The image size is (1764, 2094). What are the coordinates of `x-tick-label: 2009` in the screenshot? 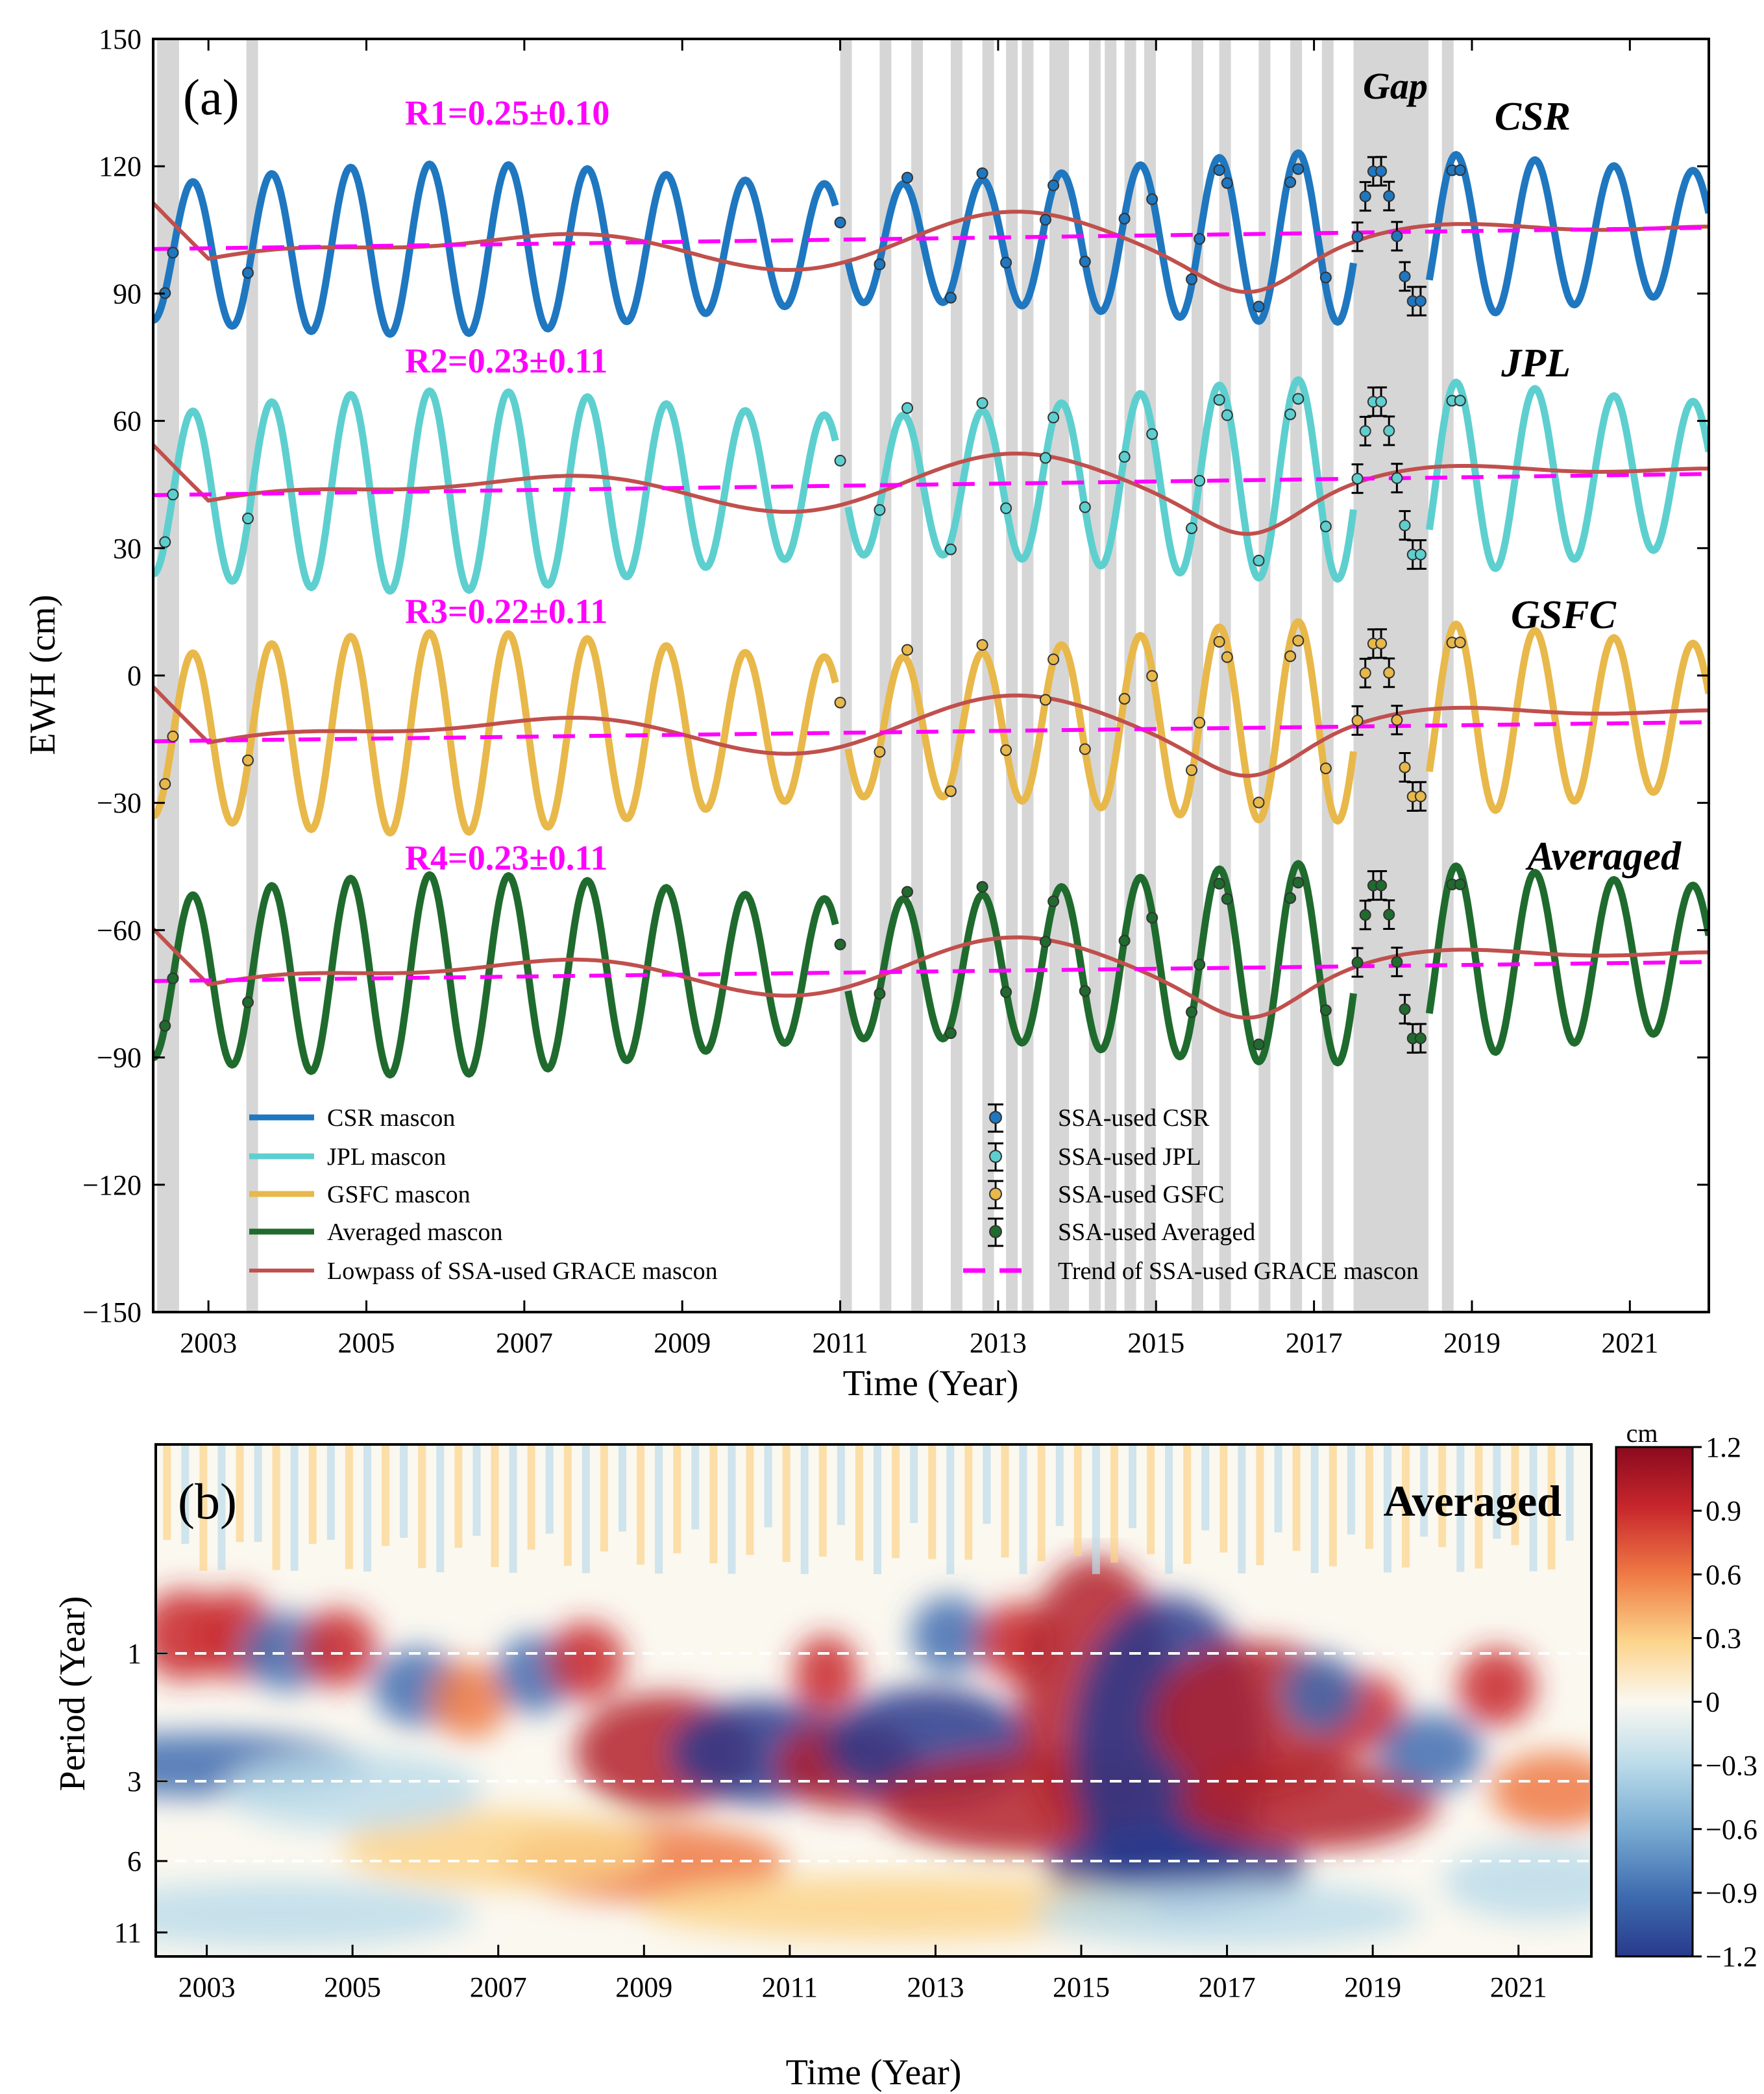 It's located at (682, 1343).